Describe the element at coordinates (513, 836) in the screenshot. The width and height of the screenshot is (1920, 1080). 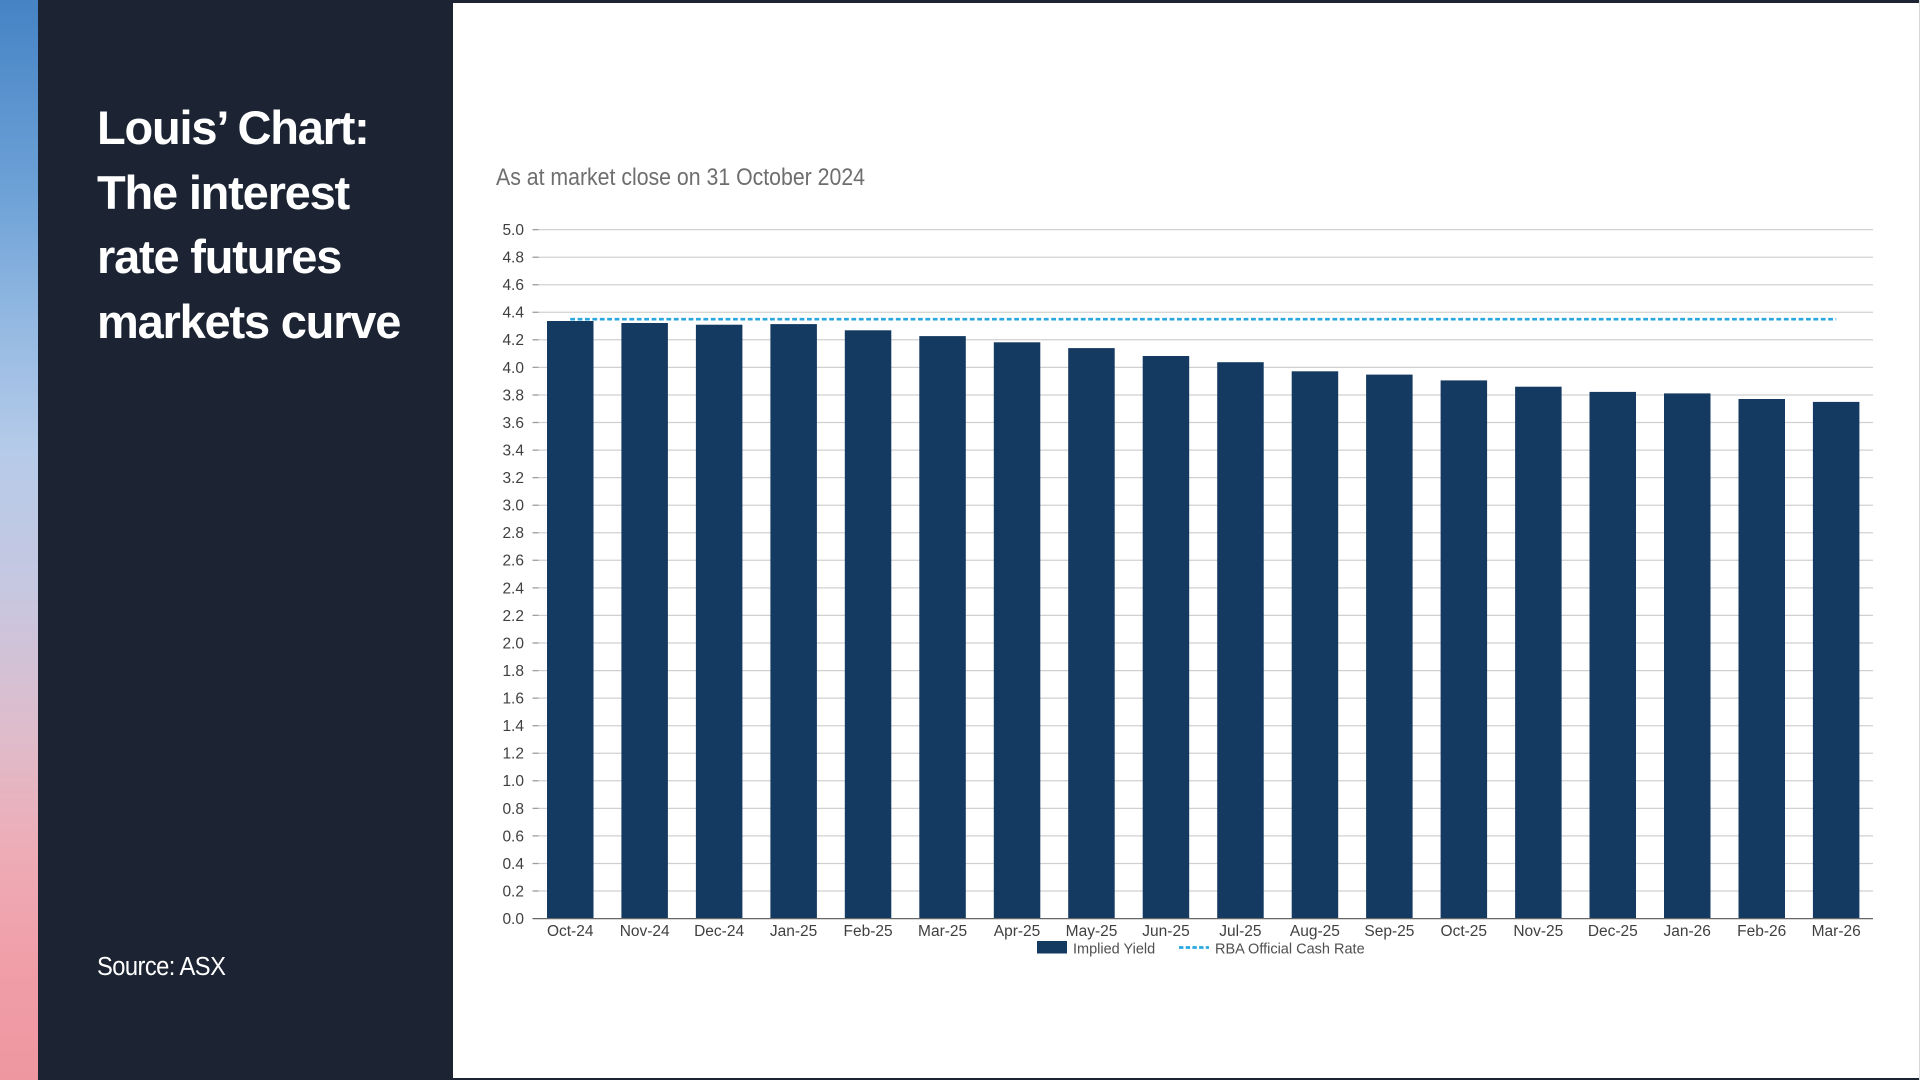
I see `svg-text: 0.6` at that location.